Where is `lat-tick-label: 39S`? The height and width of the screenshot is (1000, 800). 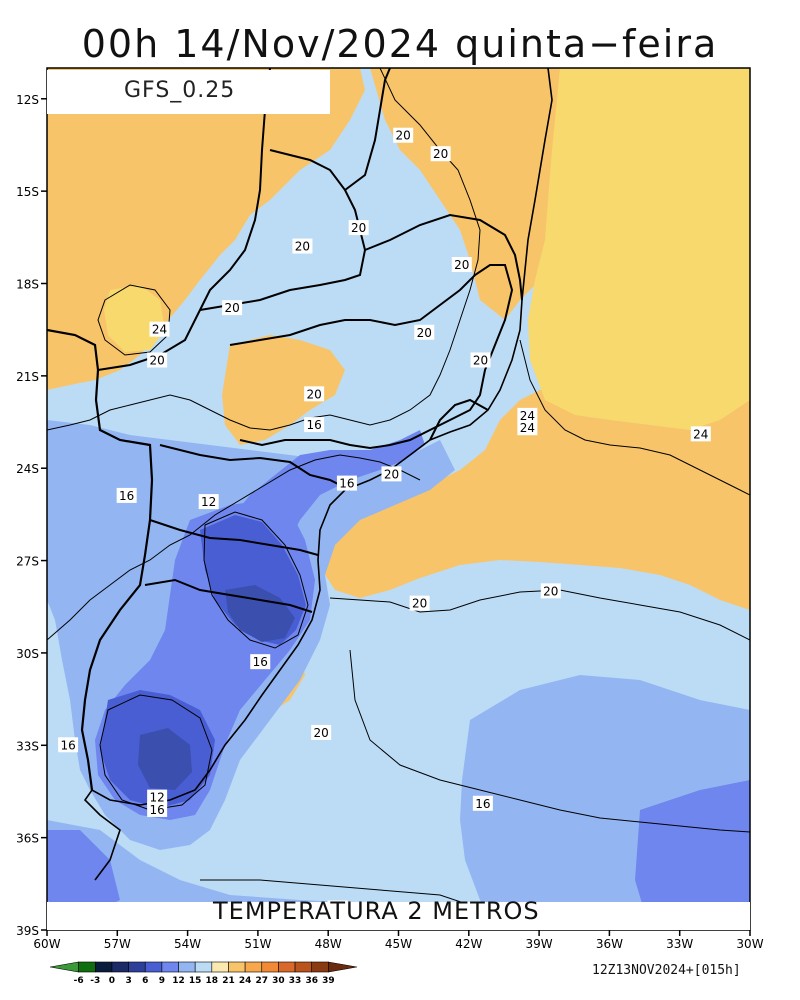
lat-tick-label: 39S is located at coordinates (27, 931).